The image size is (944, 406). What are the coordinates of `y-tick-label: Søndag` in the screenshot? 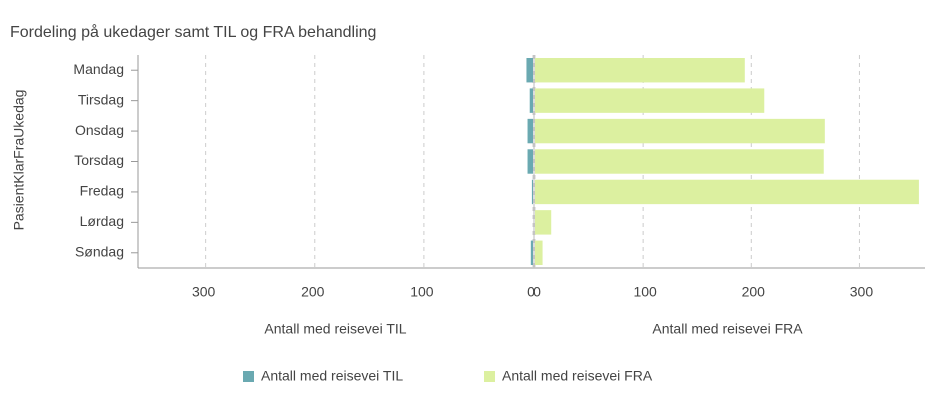 It's located at (99, 251).